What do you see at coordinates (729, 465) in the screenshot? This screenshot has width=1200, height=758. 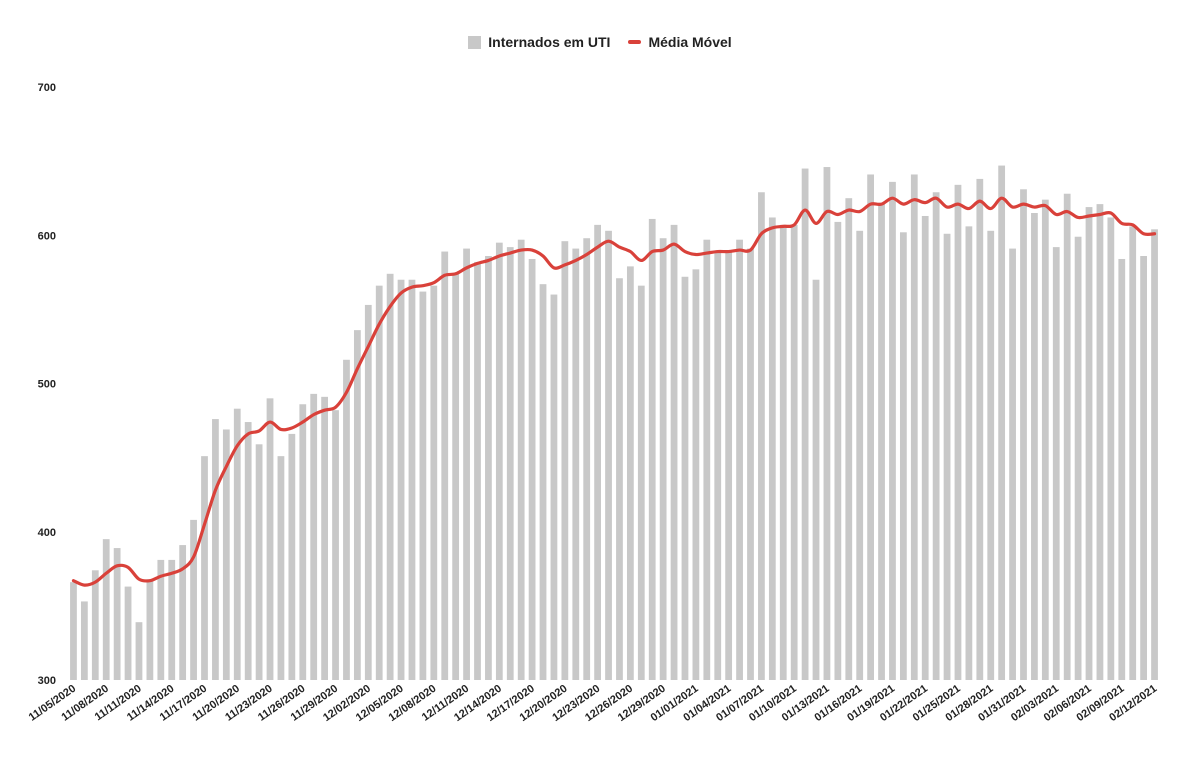 I see `bar-01/04/2021` at bounding box center [729, 465].